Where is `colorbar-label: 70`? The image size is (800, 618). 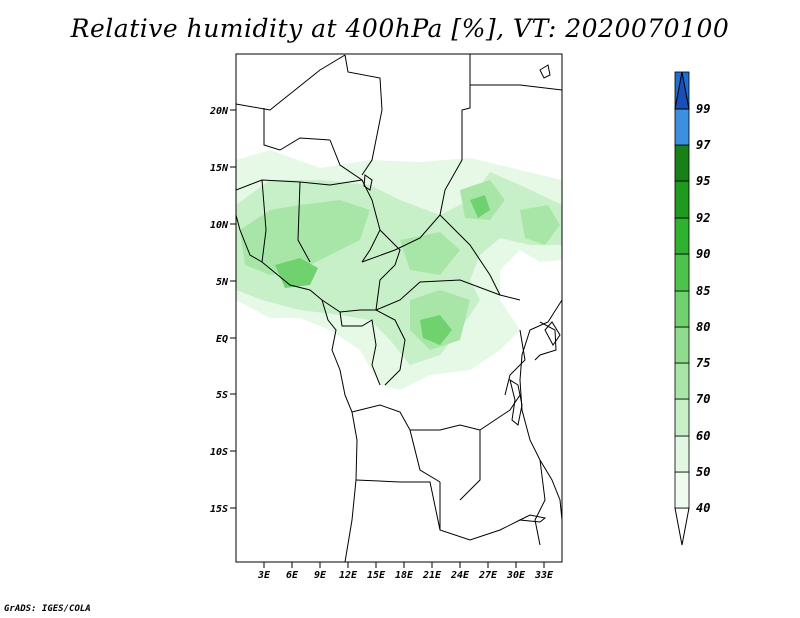
colorbar-label: 70 is located at coordinates (703, 399).